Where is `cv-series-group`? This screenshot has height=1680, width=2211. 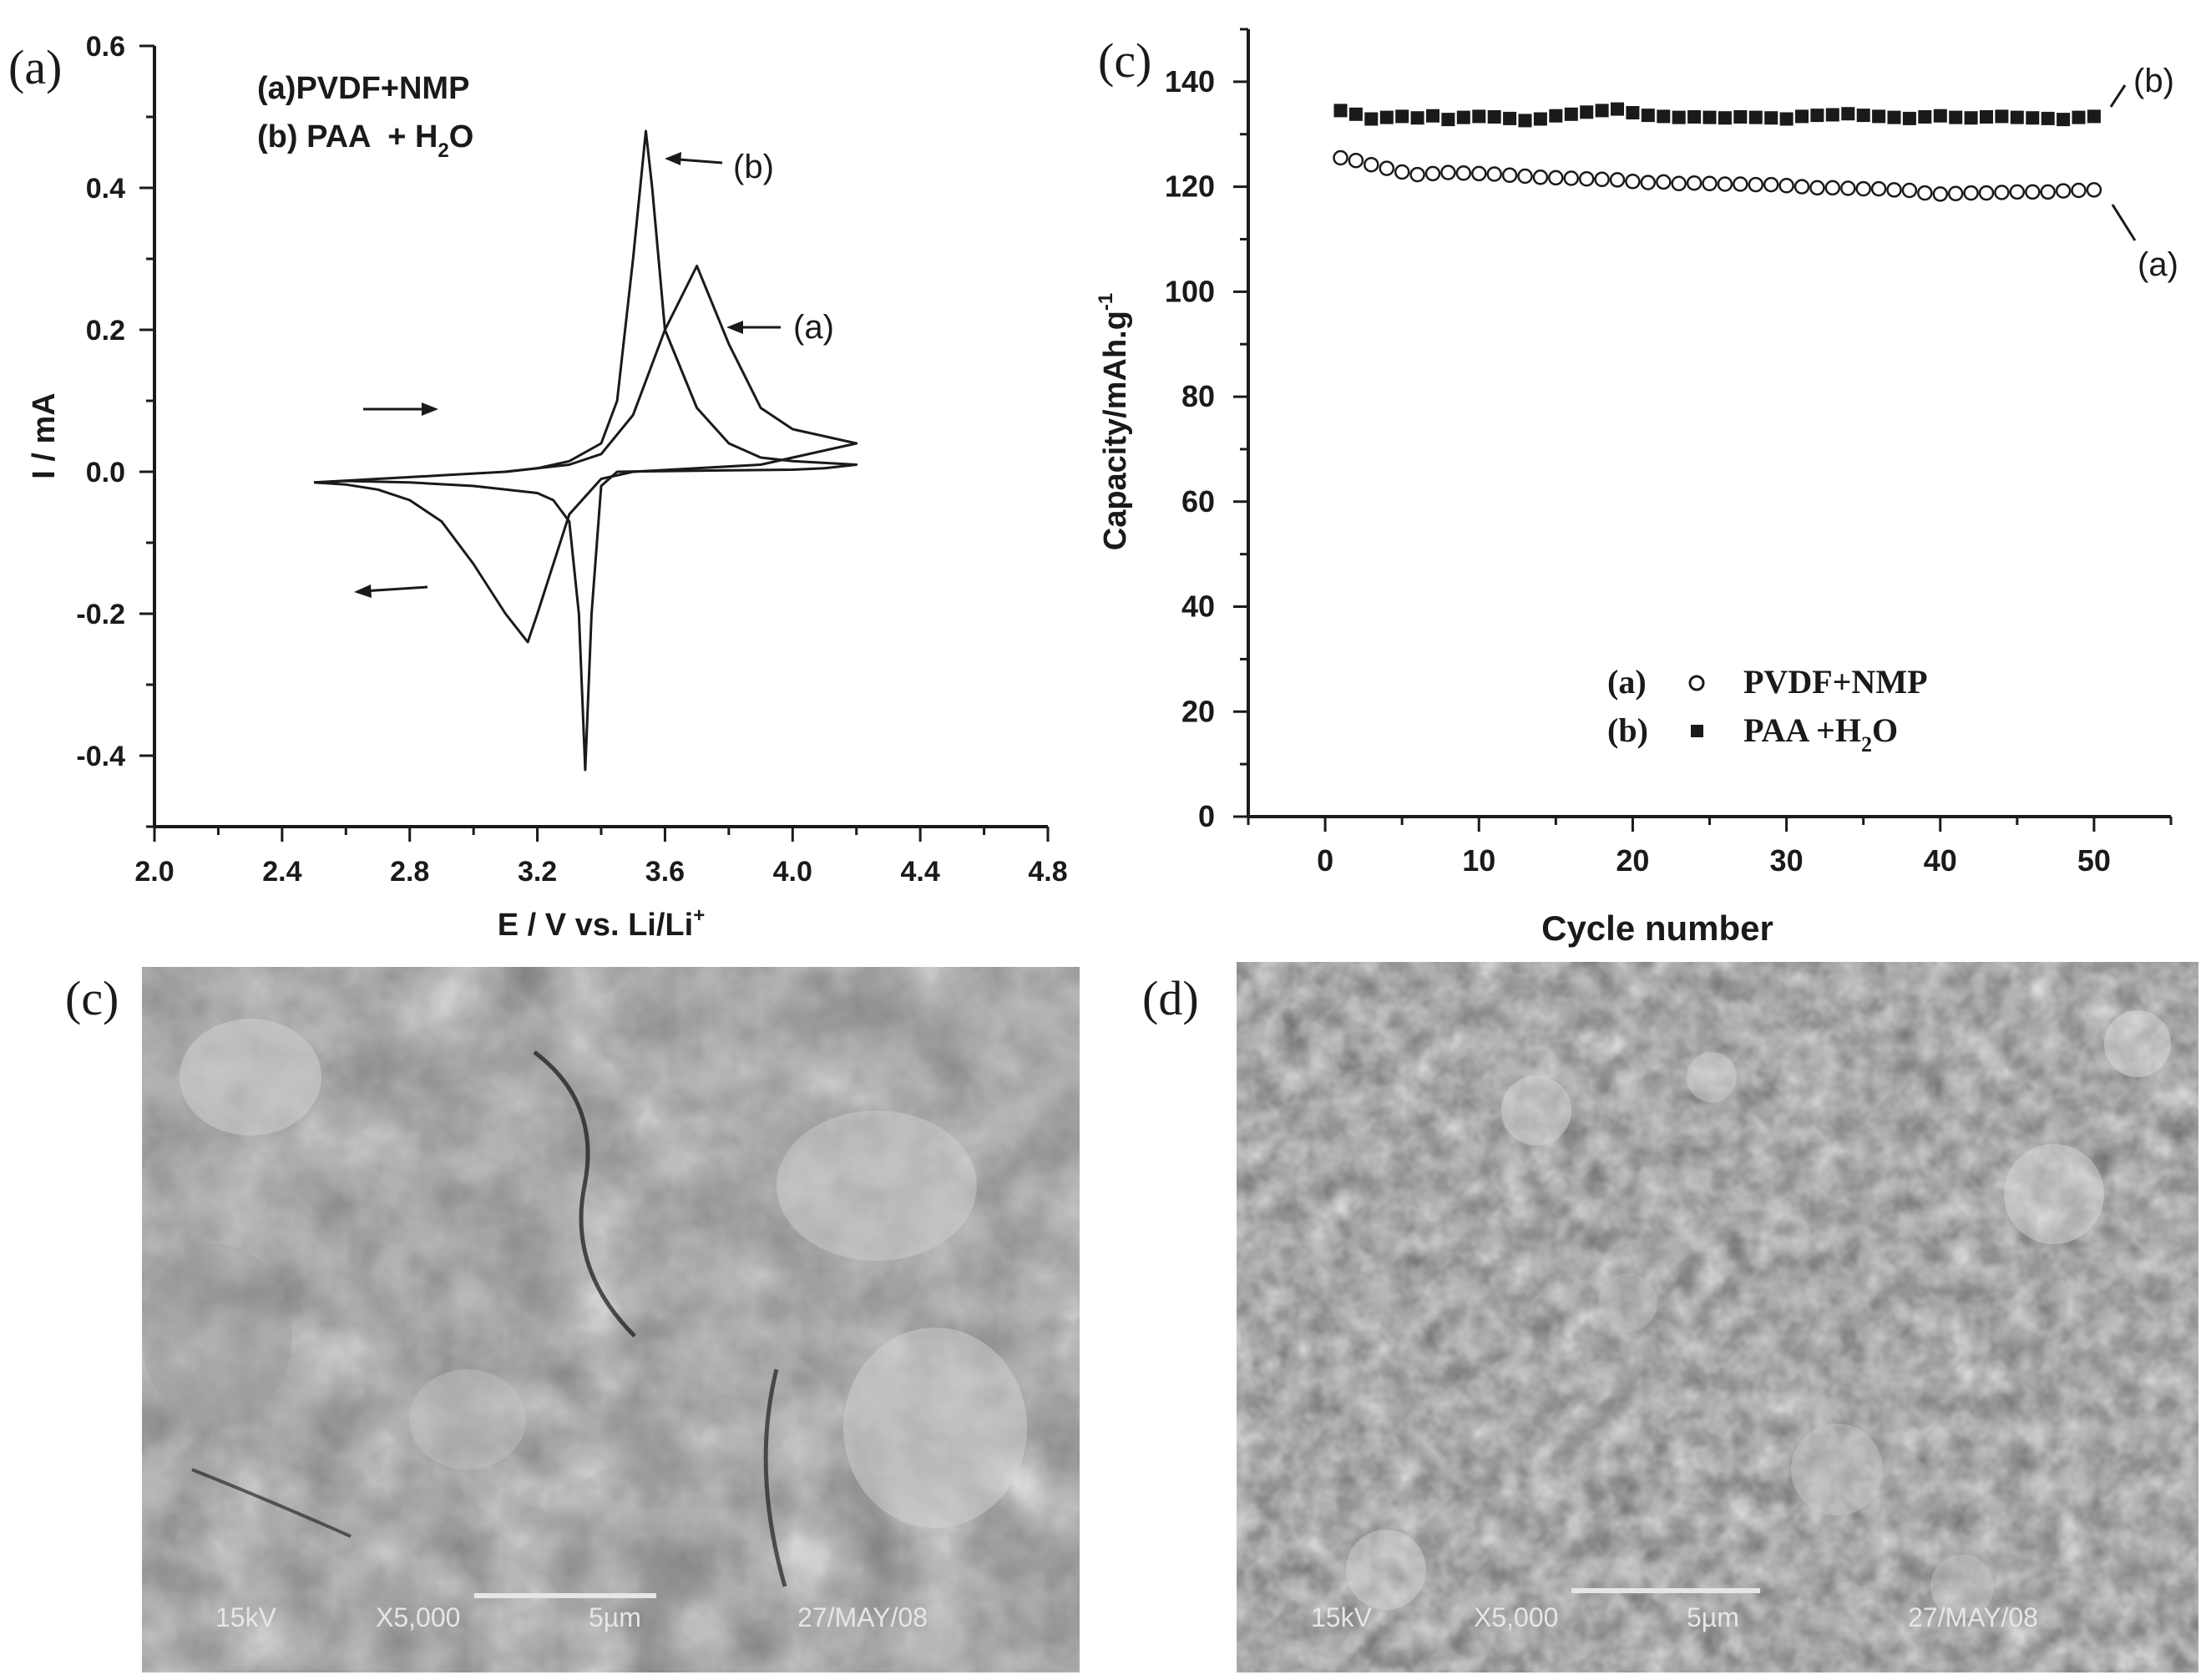
cv-series-group is located at coordinates (586, 450).